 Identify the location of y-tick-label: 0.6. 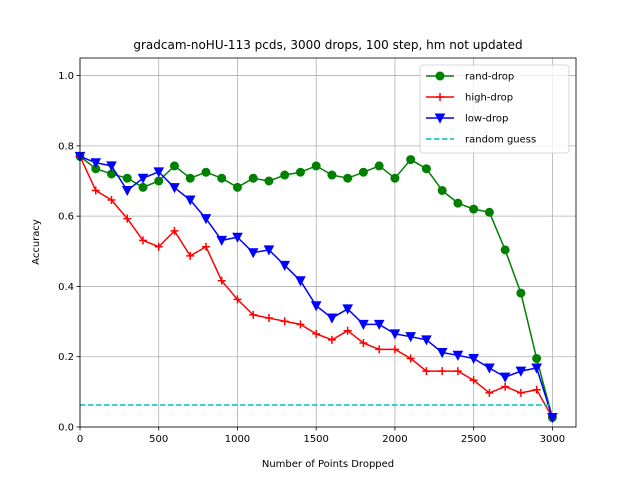
(66, 217).